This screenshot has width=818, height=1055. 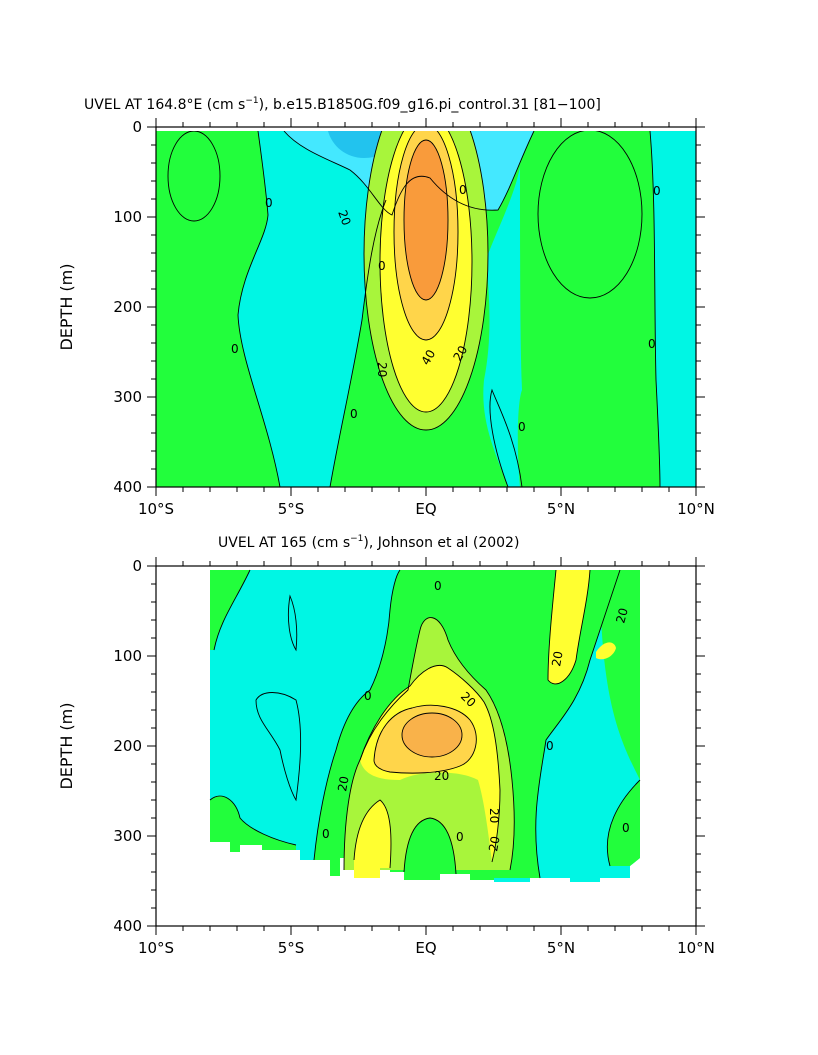 I want to click on bottom-contour-necc, so click(x=569, y=627).